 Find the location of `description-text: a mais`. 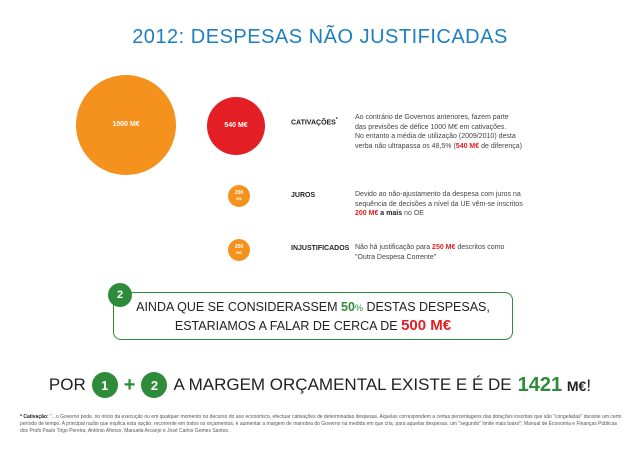

description-text: a mais is located at coordinates (390, 213).